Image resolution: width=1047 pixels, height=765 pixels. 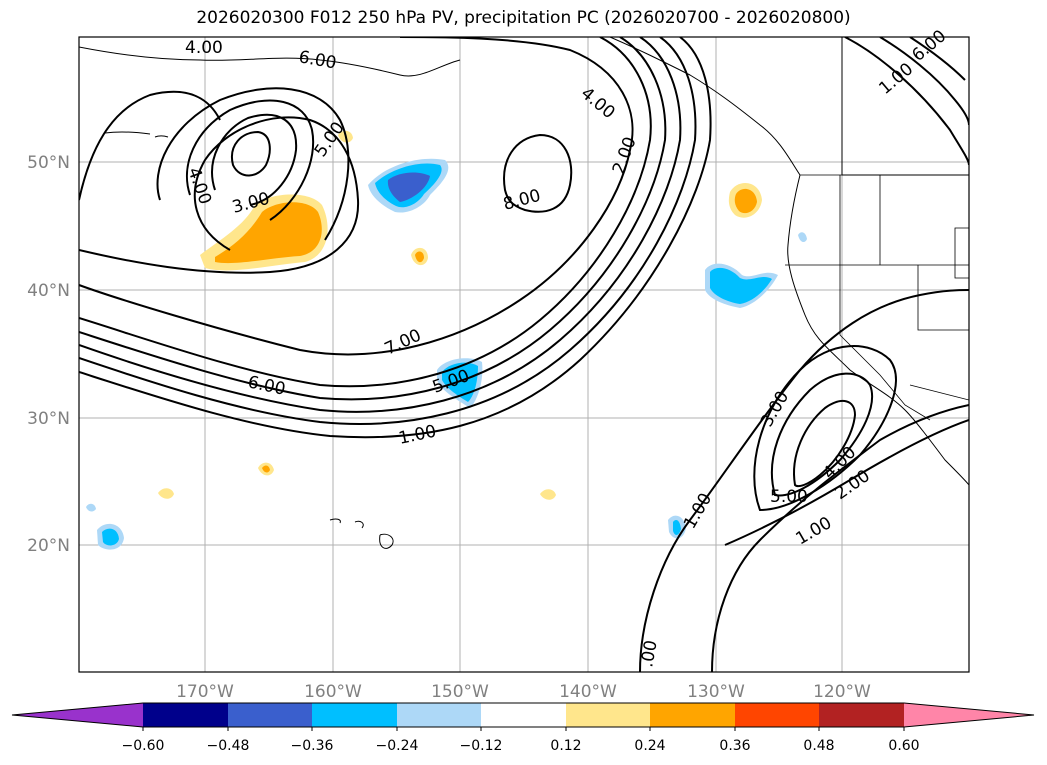 What do you see at coordinates (48, 354) in the screenshot?
I see `latitude-labels: 50°N 40°N 30°N 20°N` at bounding box center [48, 354].